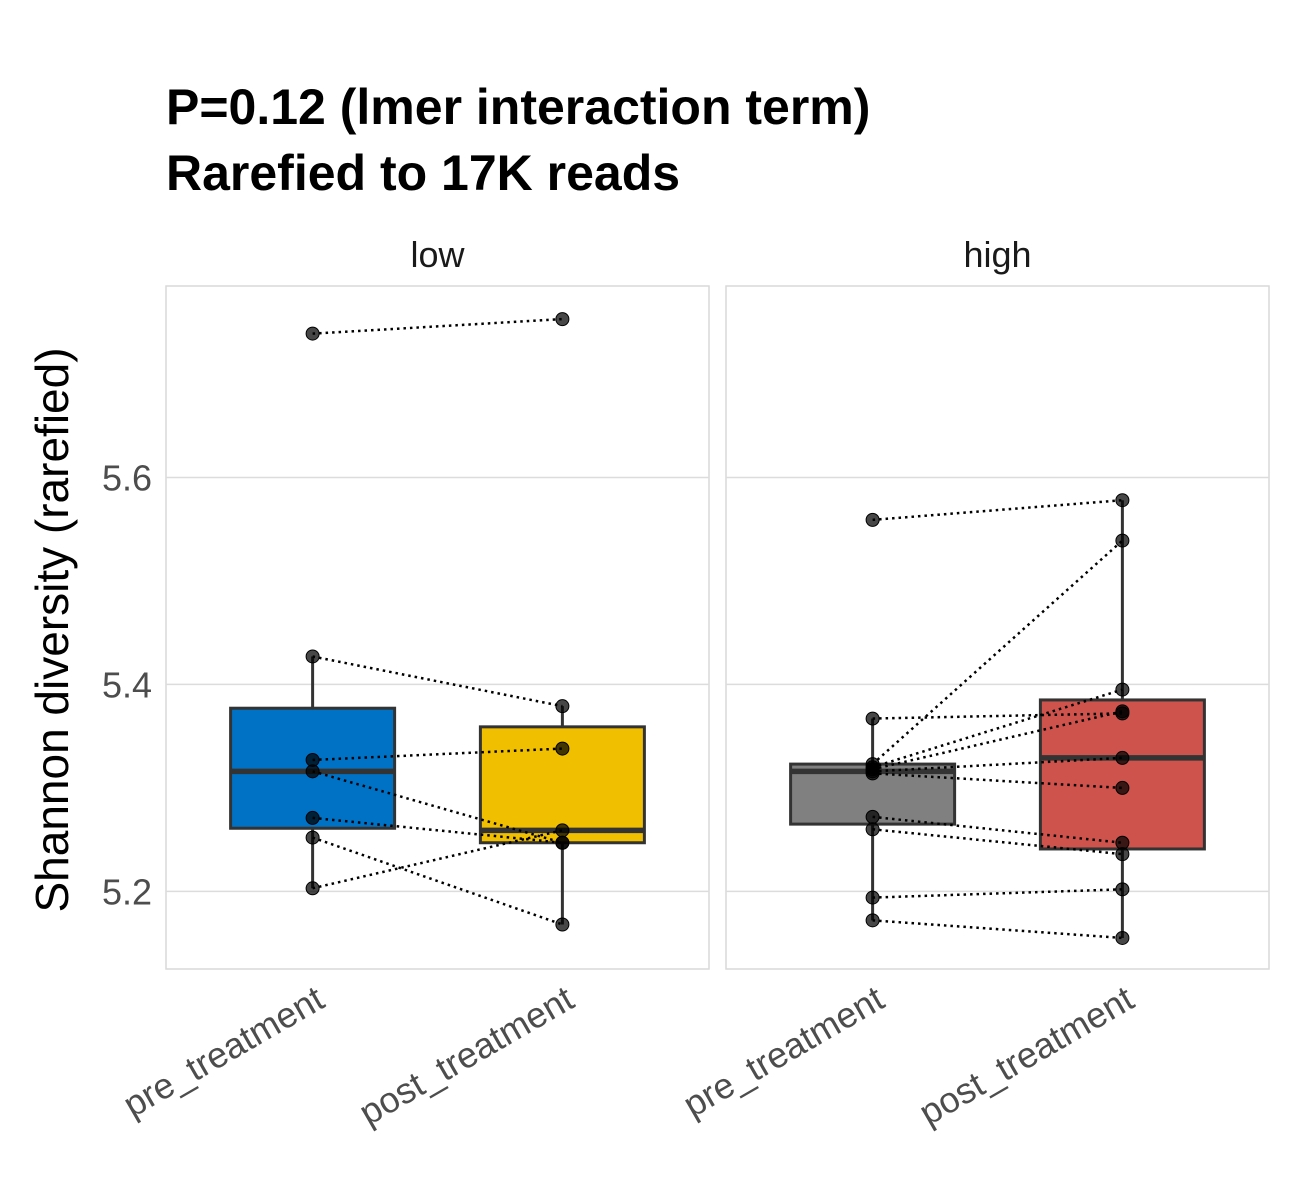 The image size is (1300, 1200). I want to click on y-axis-label: Shannon diversity (rarefied), so click(52, 629).